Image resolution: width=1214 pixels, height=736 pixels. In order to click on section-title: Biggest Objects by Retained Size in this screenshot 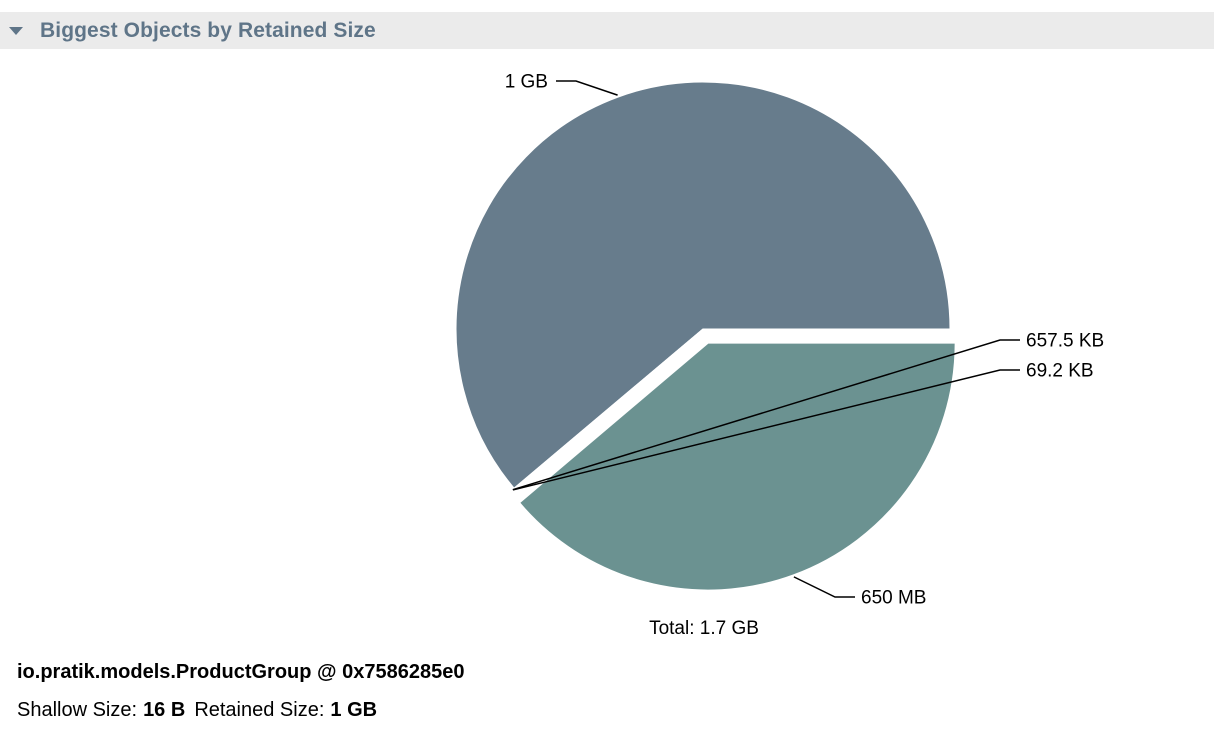, I will do `click(208, 30)`.